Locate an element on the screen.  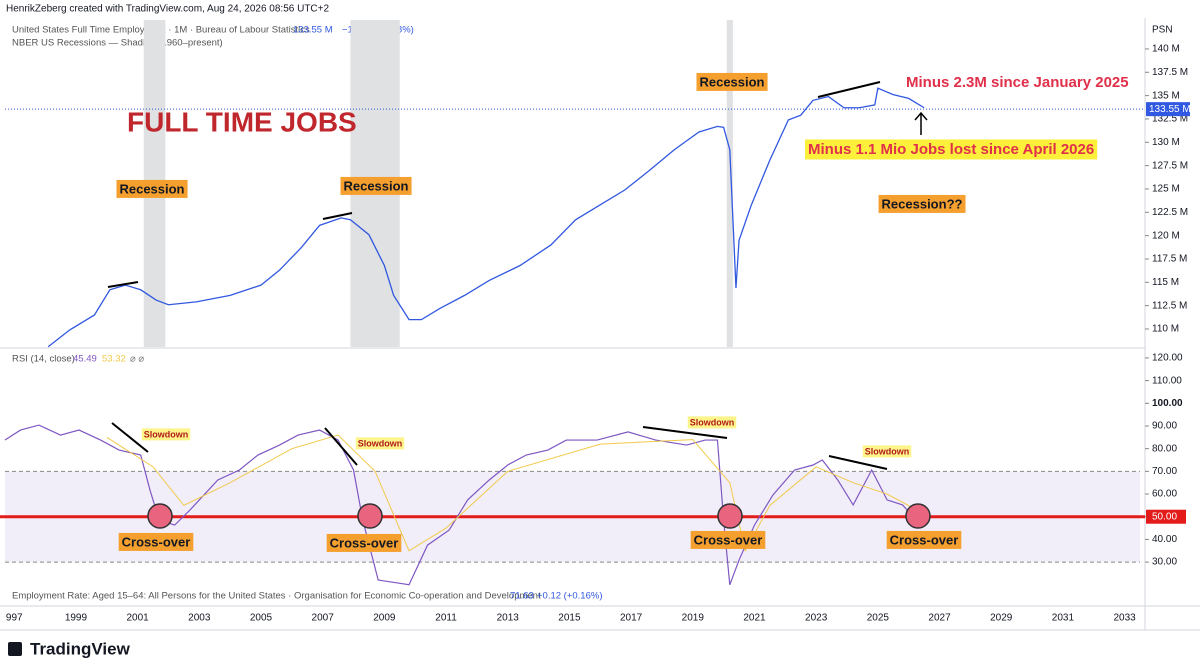
rsi-title: RSI (14, close) is located at coordinates (43, 359).